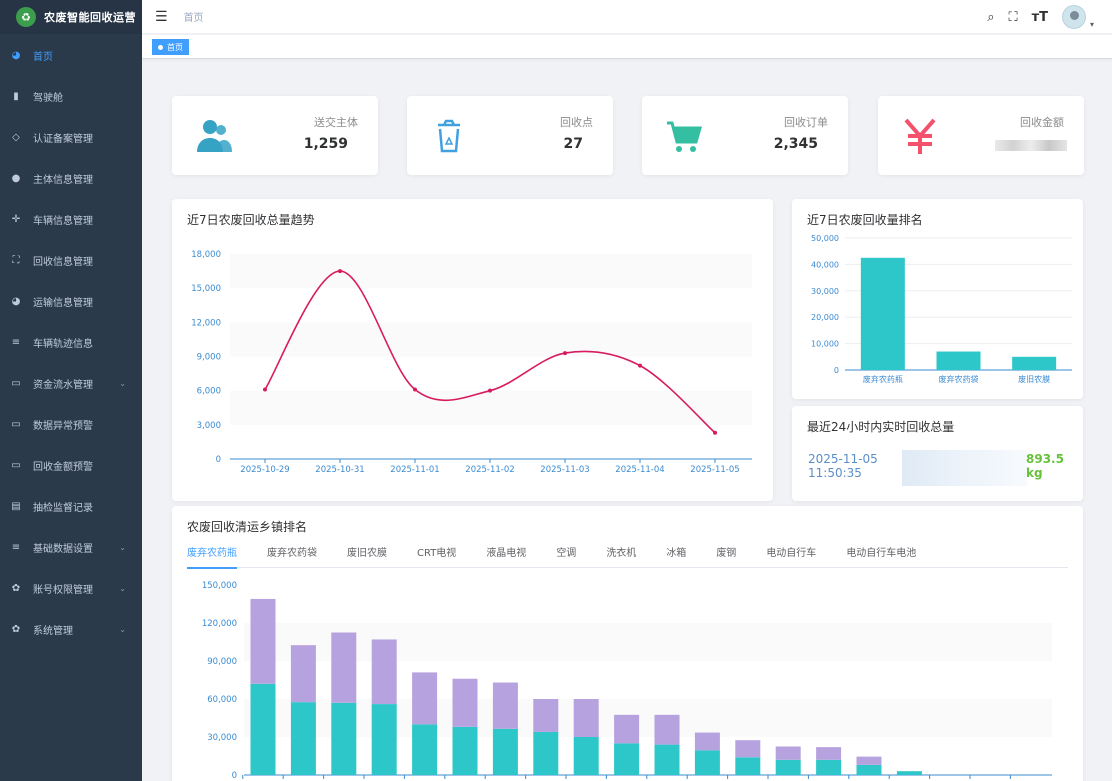 Image resolution: width=1112 pixels, height=781 pixels. I want to click on sidebar-item-label: 驾驶舱, so click(48, 98).